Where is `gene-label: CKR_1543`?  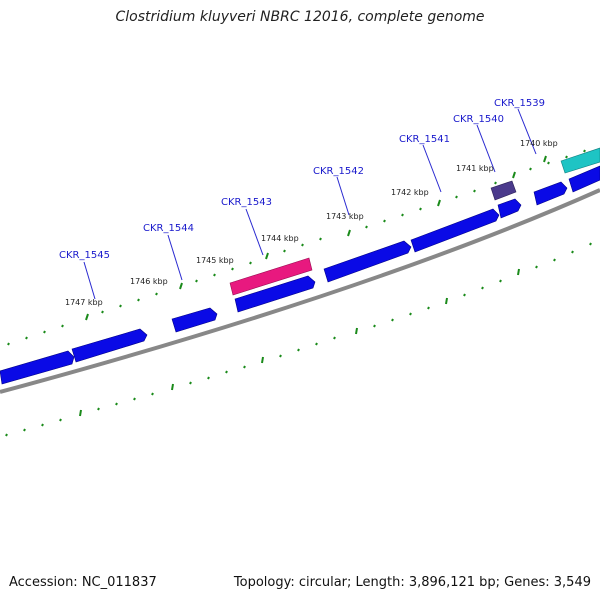
gene-label: CKR_1543 is located at coordinates (246, 202).